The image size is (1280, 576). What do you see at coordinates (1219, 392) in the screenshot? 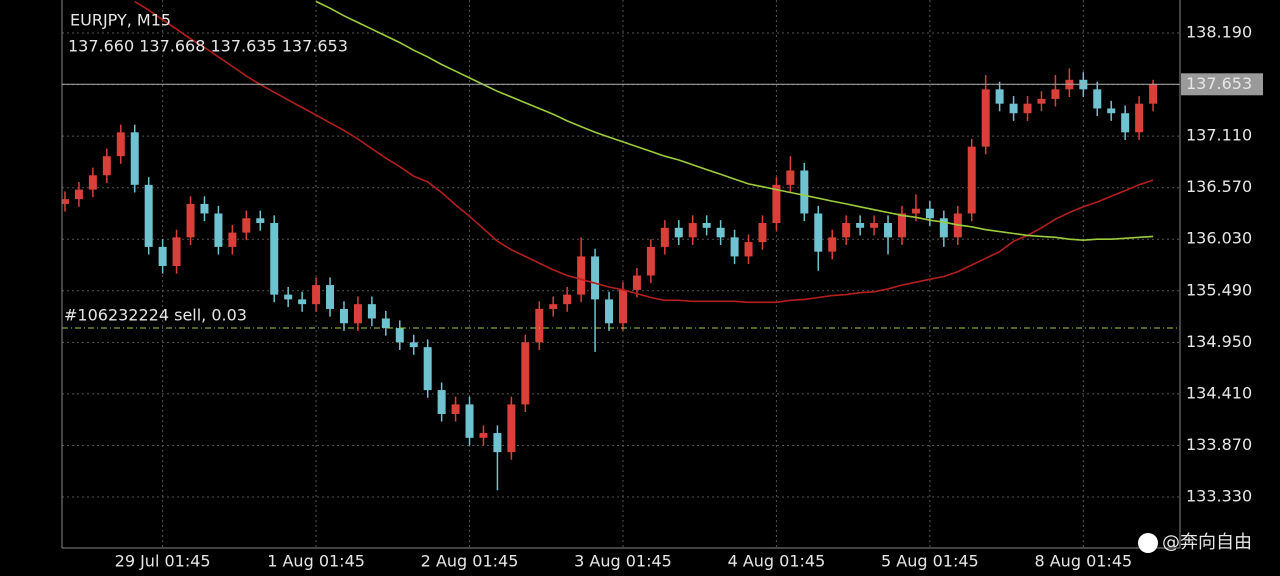
I see `y-tick-label: 134.410` at bounding box center [1219, 392].